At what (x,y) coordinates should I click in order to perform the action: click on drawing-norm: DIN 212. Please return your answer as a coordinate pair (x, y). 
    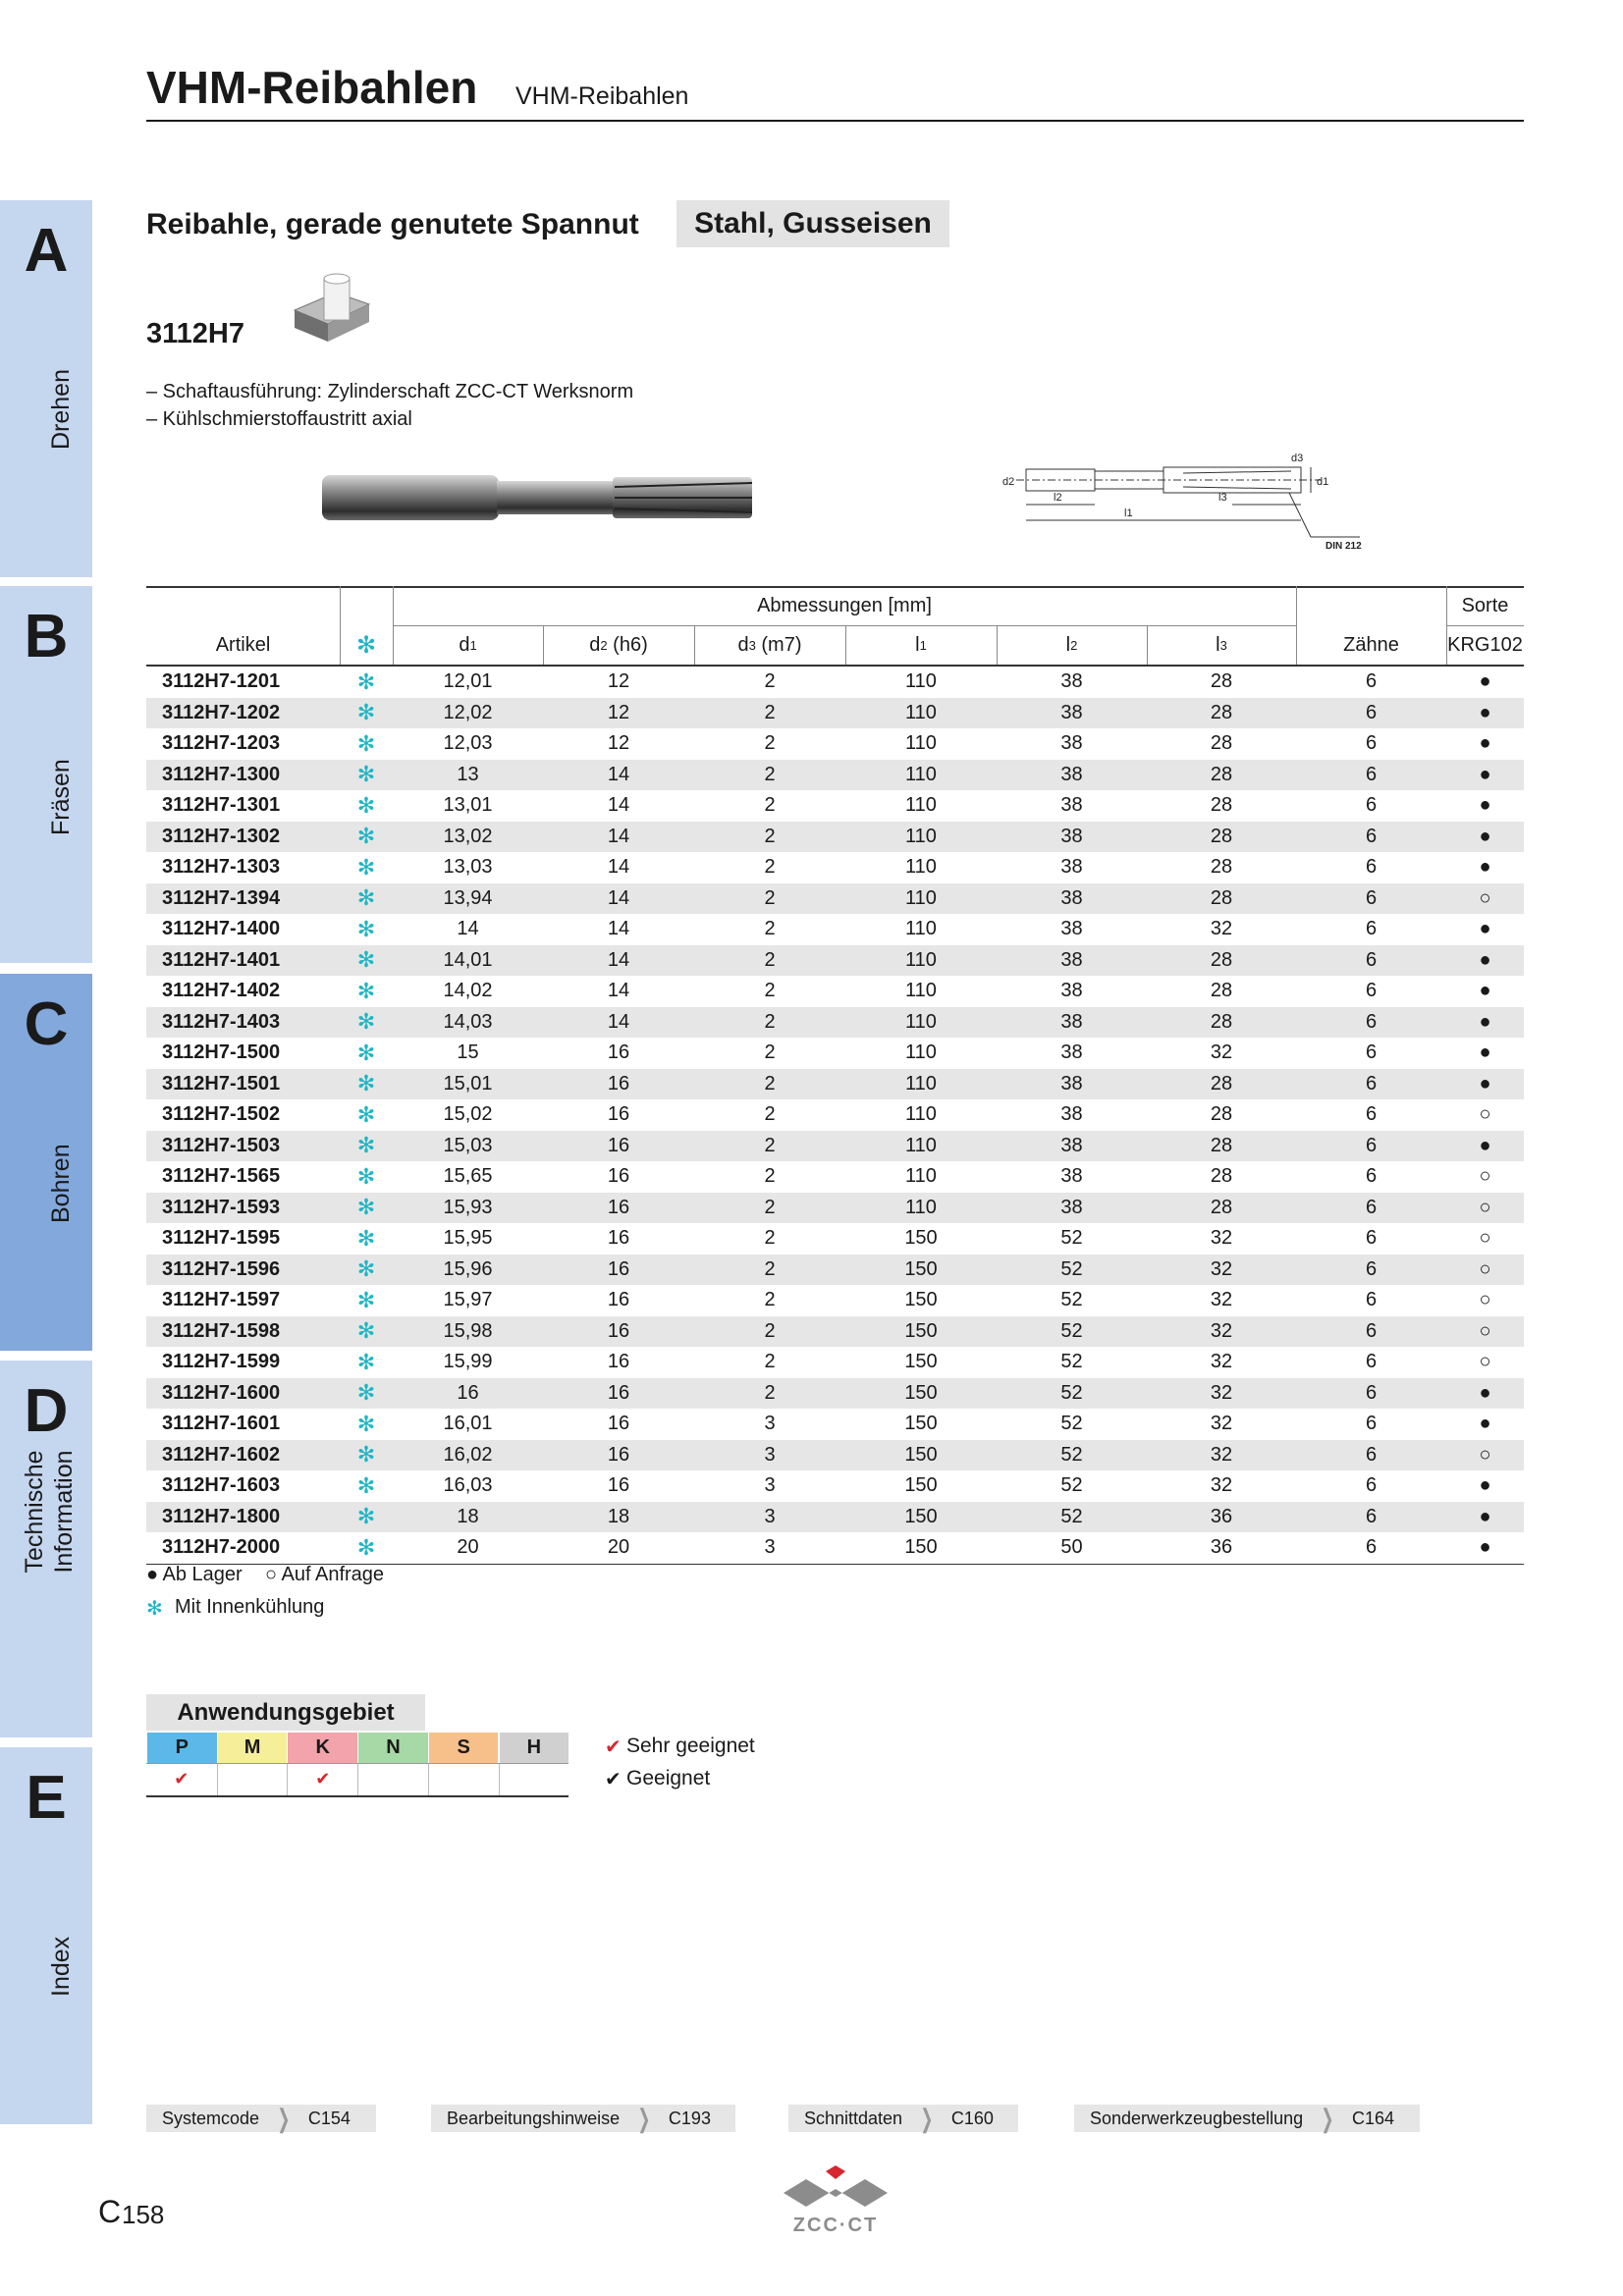
    Looking at the image, I should click on (1344, 546).